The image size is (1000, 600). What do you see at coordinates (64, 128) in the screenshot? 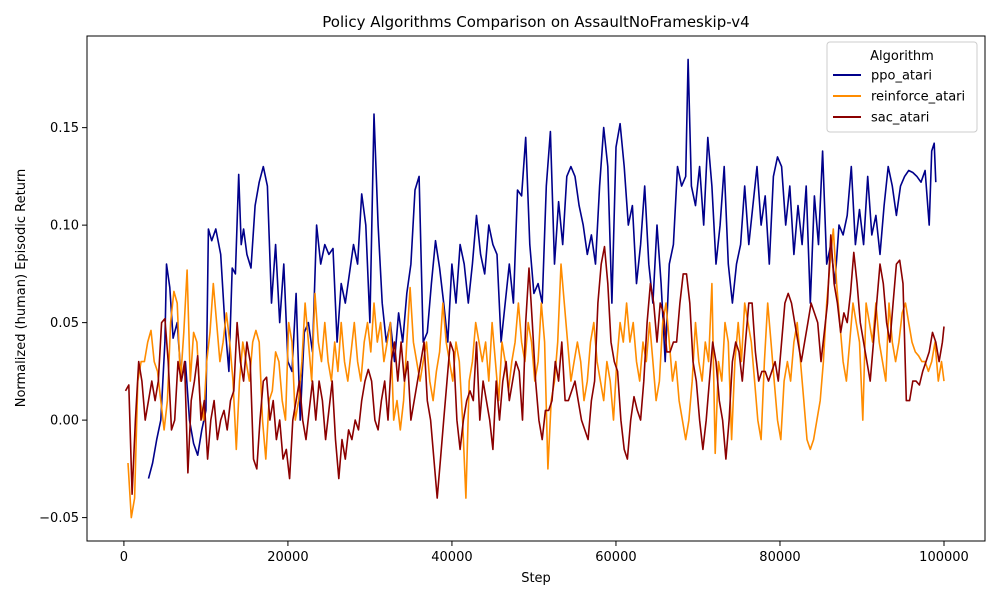
I see `y-tick-label: 0.15` at bounding box center [64, 128].